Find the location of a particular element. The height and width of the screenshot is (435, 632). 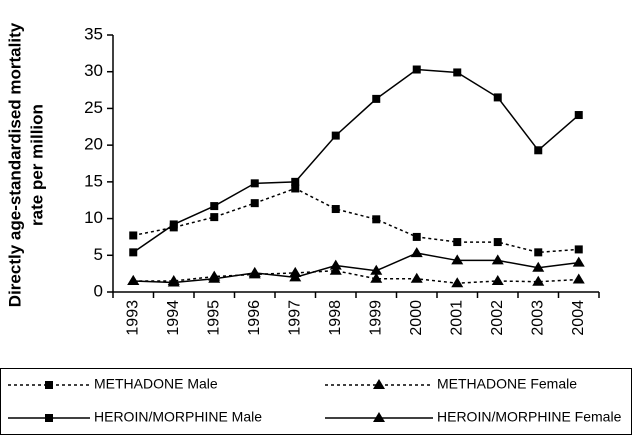

x-tick-label: 1995 is located at coordinates (213, 318).